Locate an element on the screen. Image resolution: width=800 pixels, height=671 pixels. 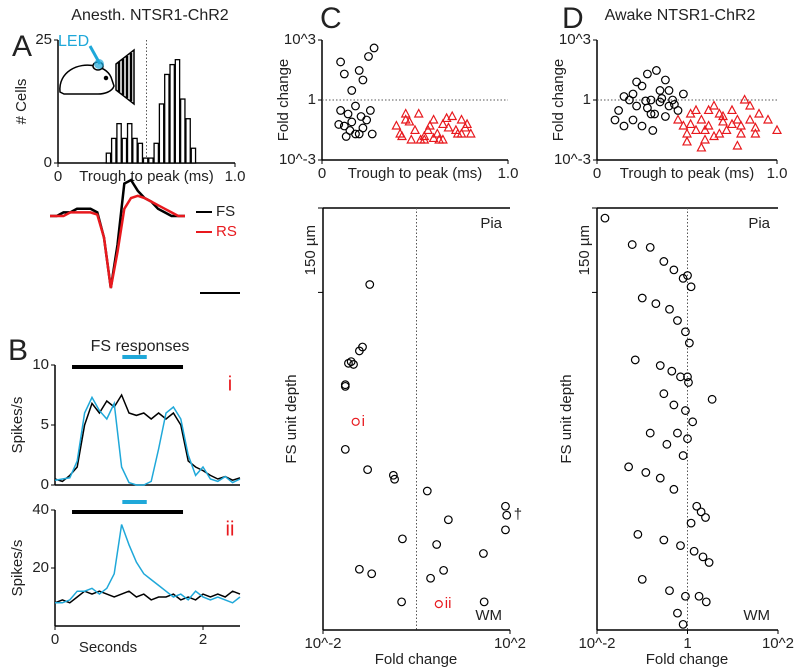
condition-tag: i is located at coordinates (230, 384).